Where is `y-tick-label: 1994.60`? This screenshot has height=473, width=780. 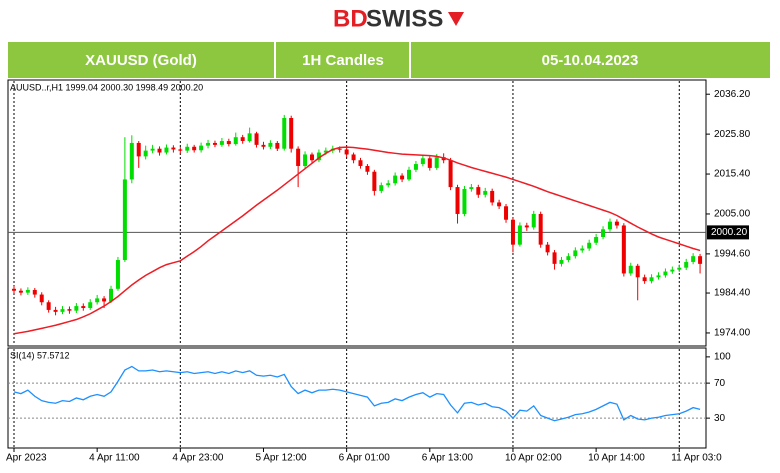 y-tick-label: 1994.60 is located at coordinates (732, 254).